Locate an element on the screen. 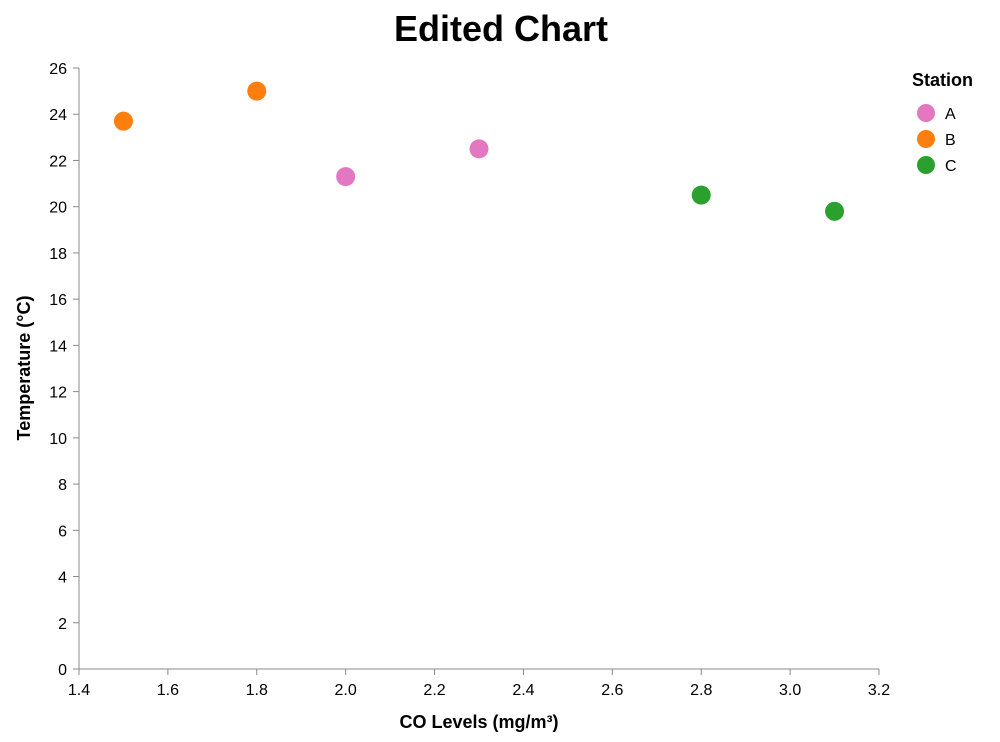 The height and width of the screenshot is (742, 1000). legend-entries: ABC is located at coordinates (937, 139).